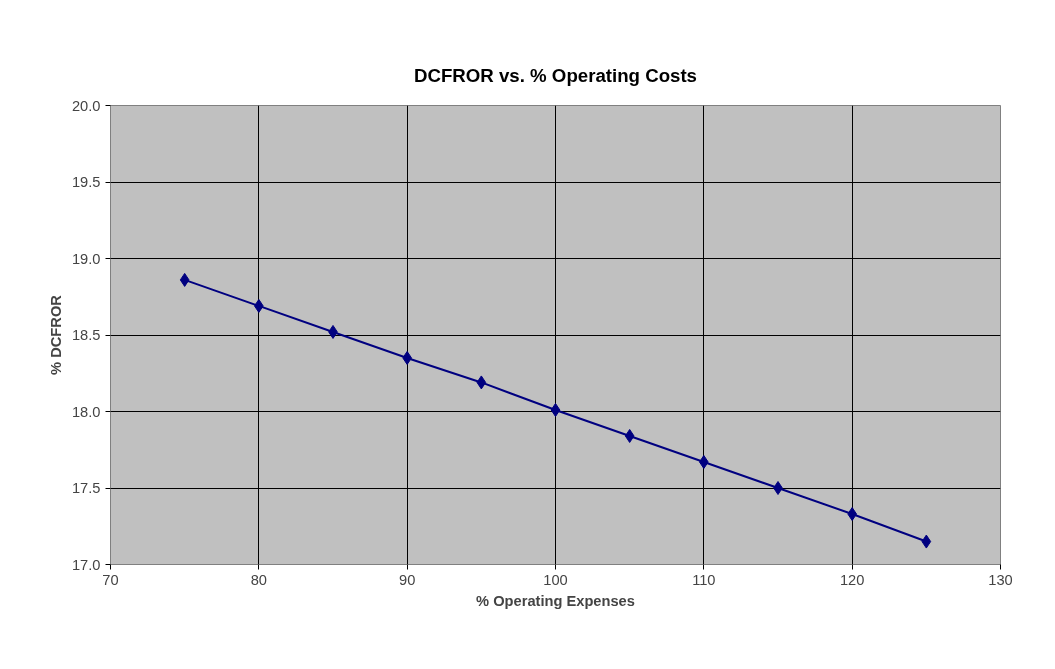 This screenshot has height=669, width=1055. What do you see at coordinates (86, 182) in the screenshot?
I see `y-tick-label: 19.5` at bounding box center [86, 182].